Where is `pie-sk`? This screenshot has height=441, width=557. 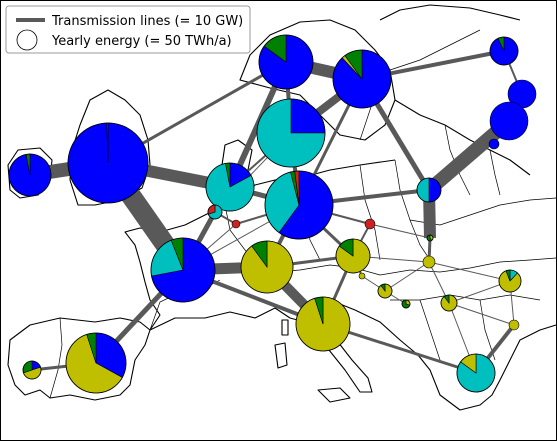
pie-sk is located at coordinates (430, 238).